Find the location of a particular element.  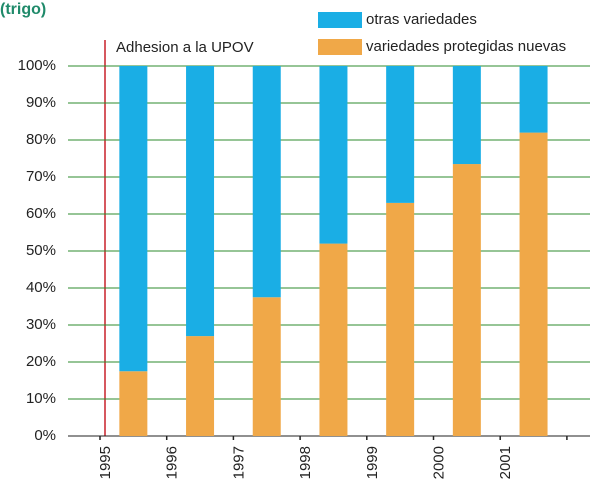

y-tick-label: 70% is located at coordinates (41, 176).